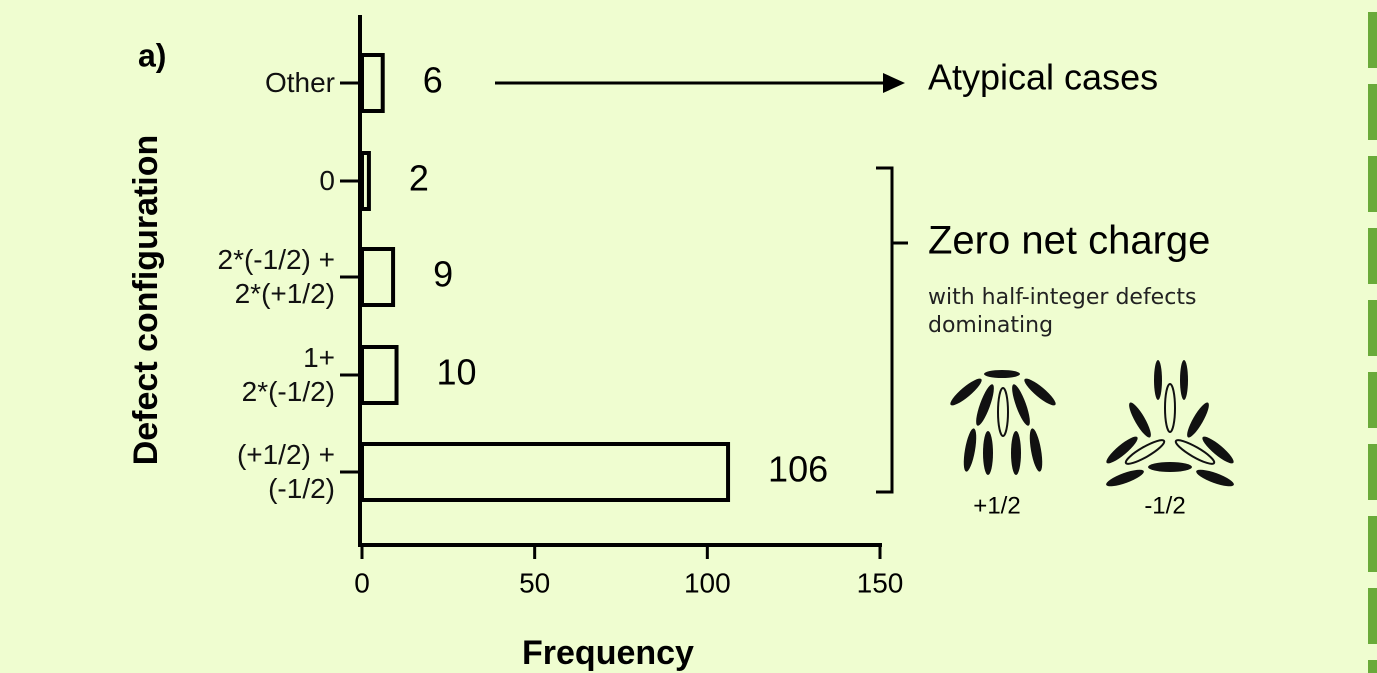 The image size is (1377, 673). Describe the element at coordinates (362, 582) in the screenshot. I see `x-tick-label: 0` at that location.